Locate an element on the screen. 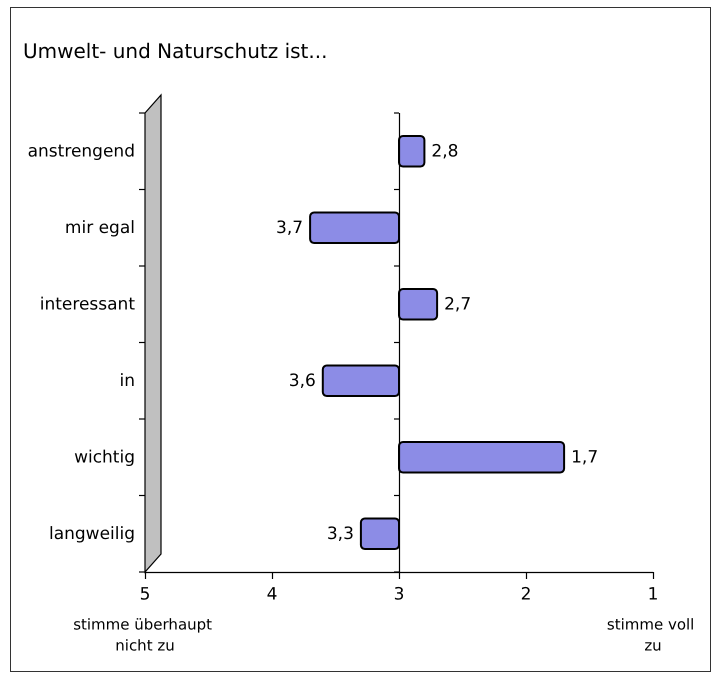  x-tick-label: 1 is located at coordinates (653, 594).